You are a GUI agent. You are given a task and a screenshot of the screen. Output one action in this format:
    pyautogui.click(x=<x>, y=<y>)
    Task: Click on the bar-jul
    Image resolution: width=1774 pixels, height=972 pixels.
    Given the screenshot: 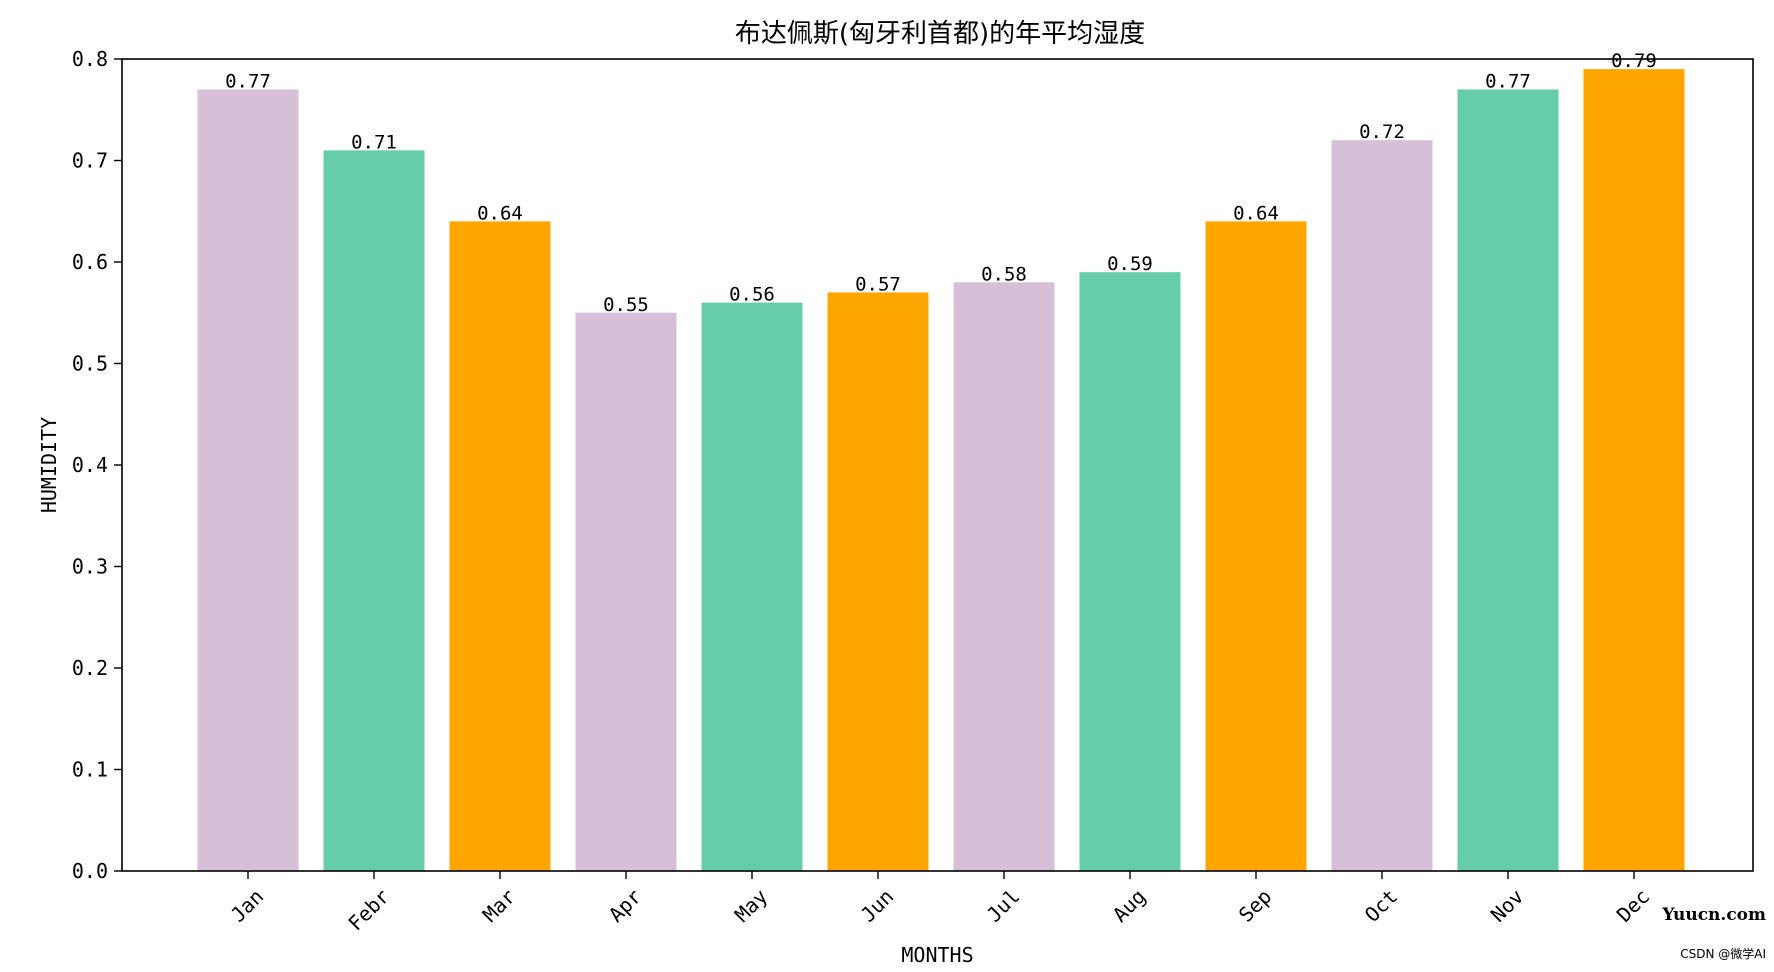 What is the action you would take?
    pyautogui.click(x=1004, y=576)
    